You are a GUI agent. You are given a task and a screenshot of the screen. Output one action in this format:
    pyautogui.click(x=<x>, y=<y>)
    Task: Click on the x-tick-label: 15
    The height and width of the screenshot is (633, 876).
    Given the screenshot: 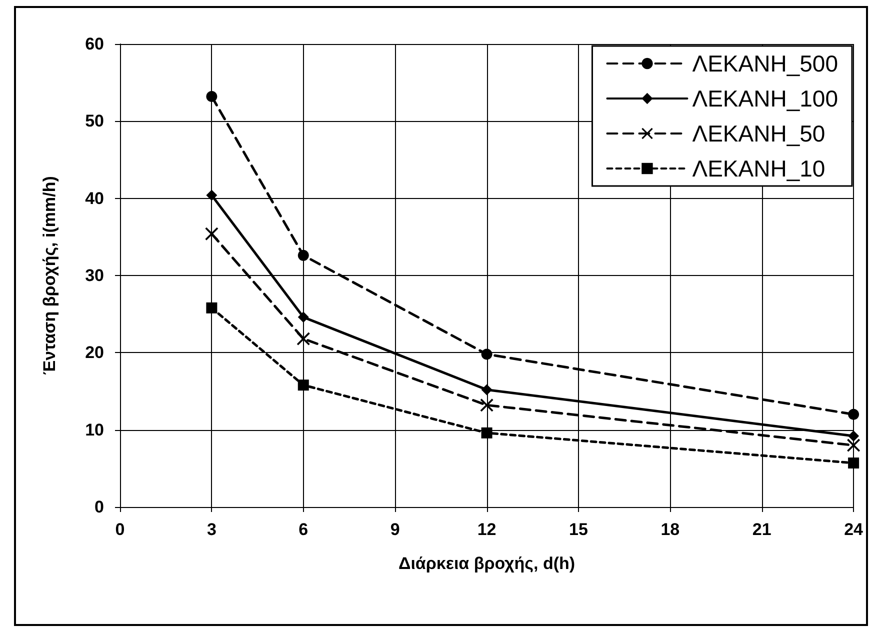 What is the action you would take?
    pyautogui.click(x=578, y=529)
    